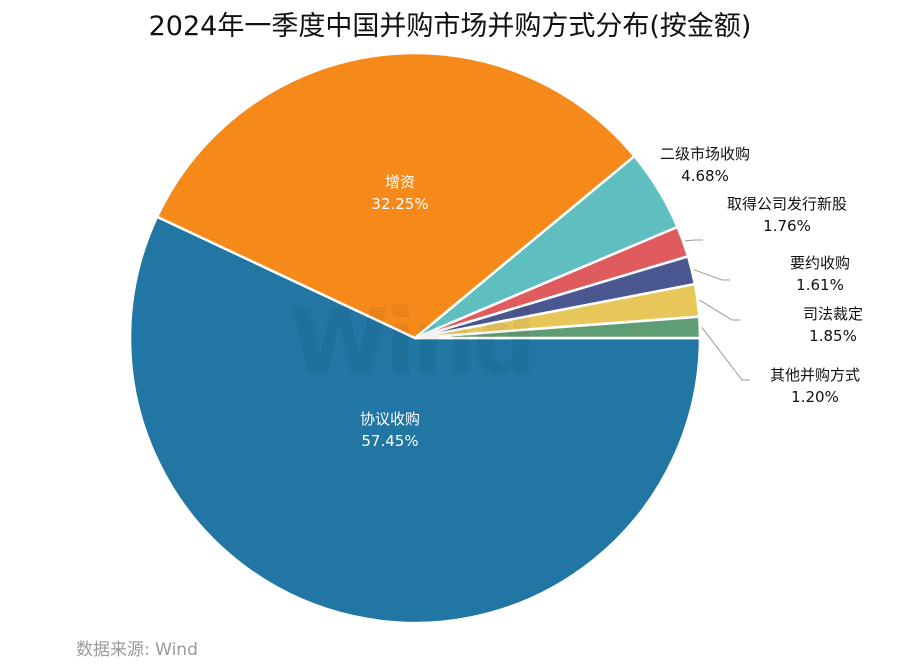  I want to click on label-xieyi: 协议收购 57.45%, so click(390, 430).